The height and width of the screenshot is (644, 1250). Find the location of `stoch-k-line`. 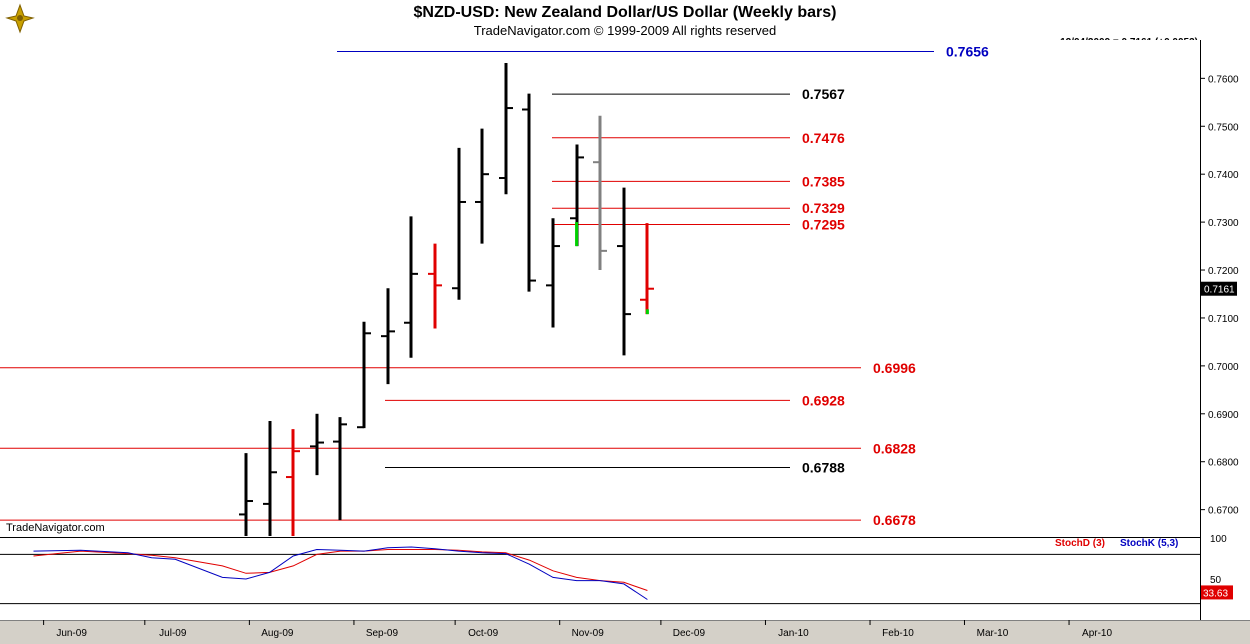

stoch-k-line is located at coordinates (340, 573).